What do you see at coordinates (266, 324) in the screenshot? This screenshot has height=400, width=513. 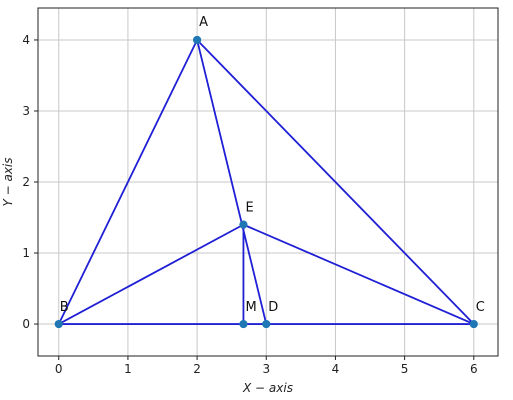 I see `point-d` at bounding box center [266, 324].